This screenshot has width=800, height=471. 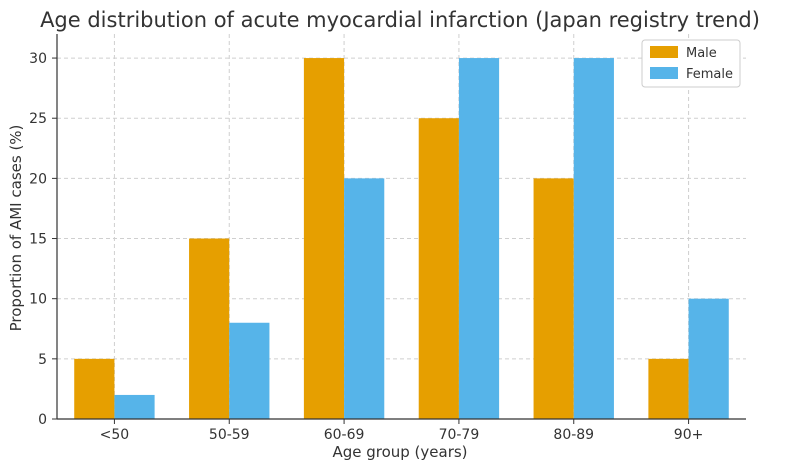 What do you see at coordinates (664, 52) in the screenshot?
I see `legend-swatch-male` at bounding box center [664, 52].